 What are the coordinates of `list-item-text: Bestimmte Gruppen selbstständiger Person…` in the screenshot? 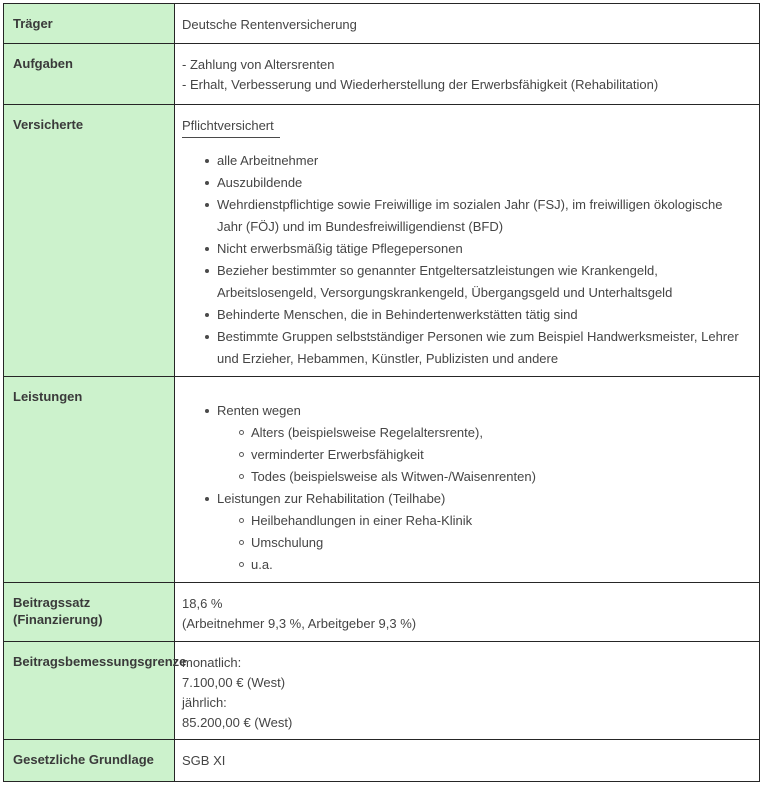 It's located at (478, 347).